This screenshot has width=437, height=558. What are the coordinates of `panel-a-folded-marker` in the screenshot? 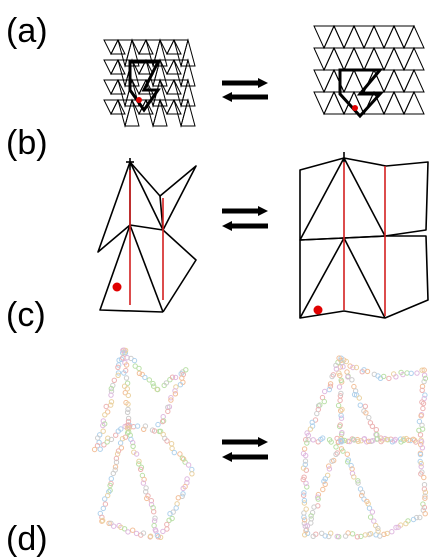 It's located at (139, 100).